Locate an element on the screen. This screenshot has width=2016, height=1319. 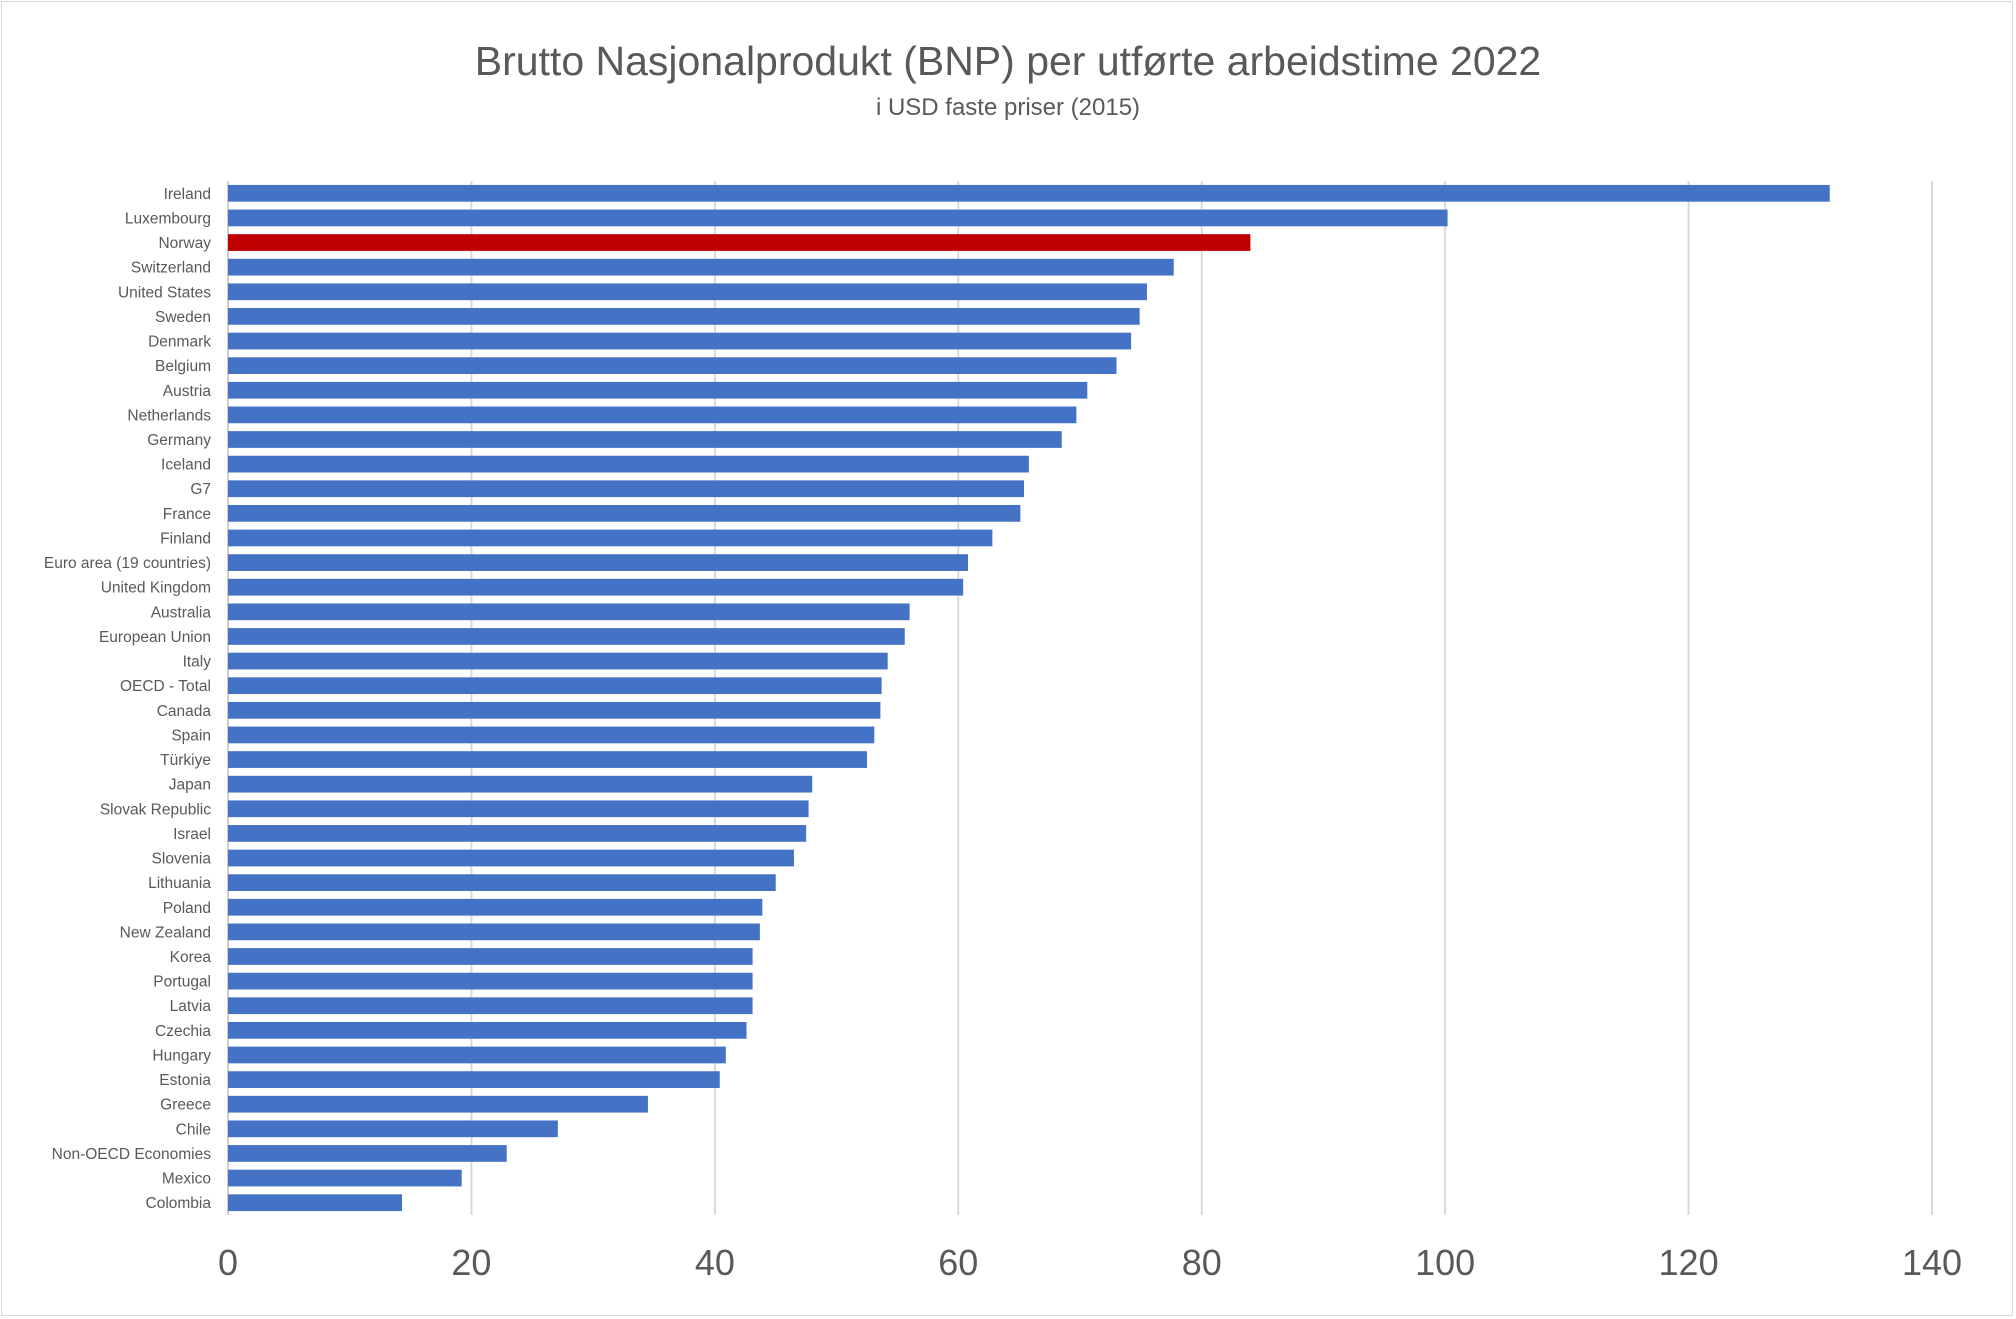
category-label: OECD - Total is located at coordinates (165, 686).